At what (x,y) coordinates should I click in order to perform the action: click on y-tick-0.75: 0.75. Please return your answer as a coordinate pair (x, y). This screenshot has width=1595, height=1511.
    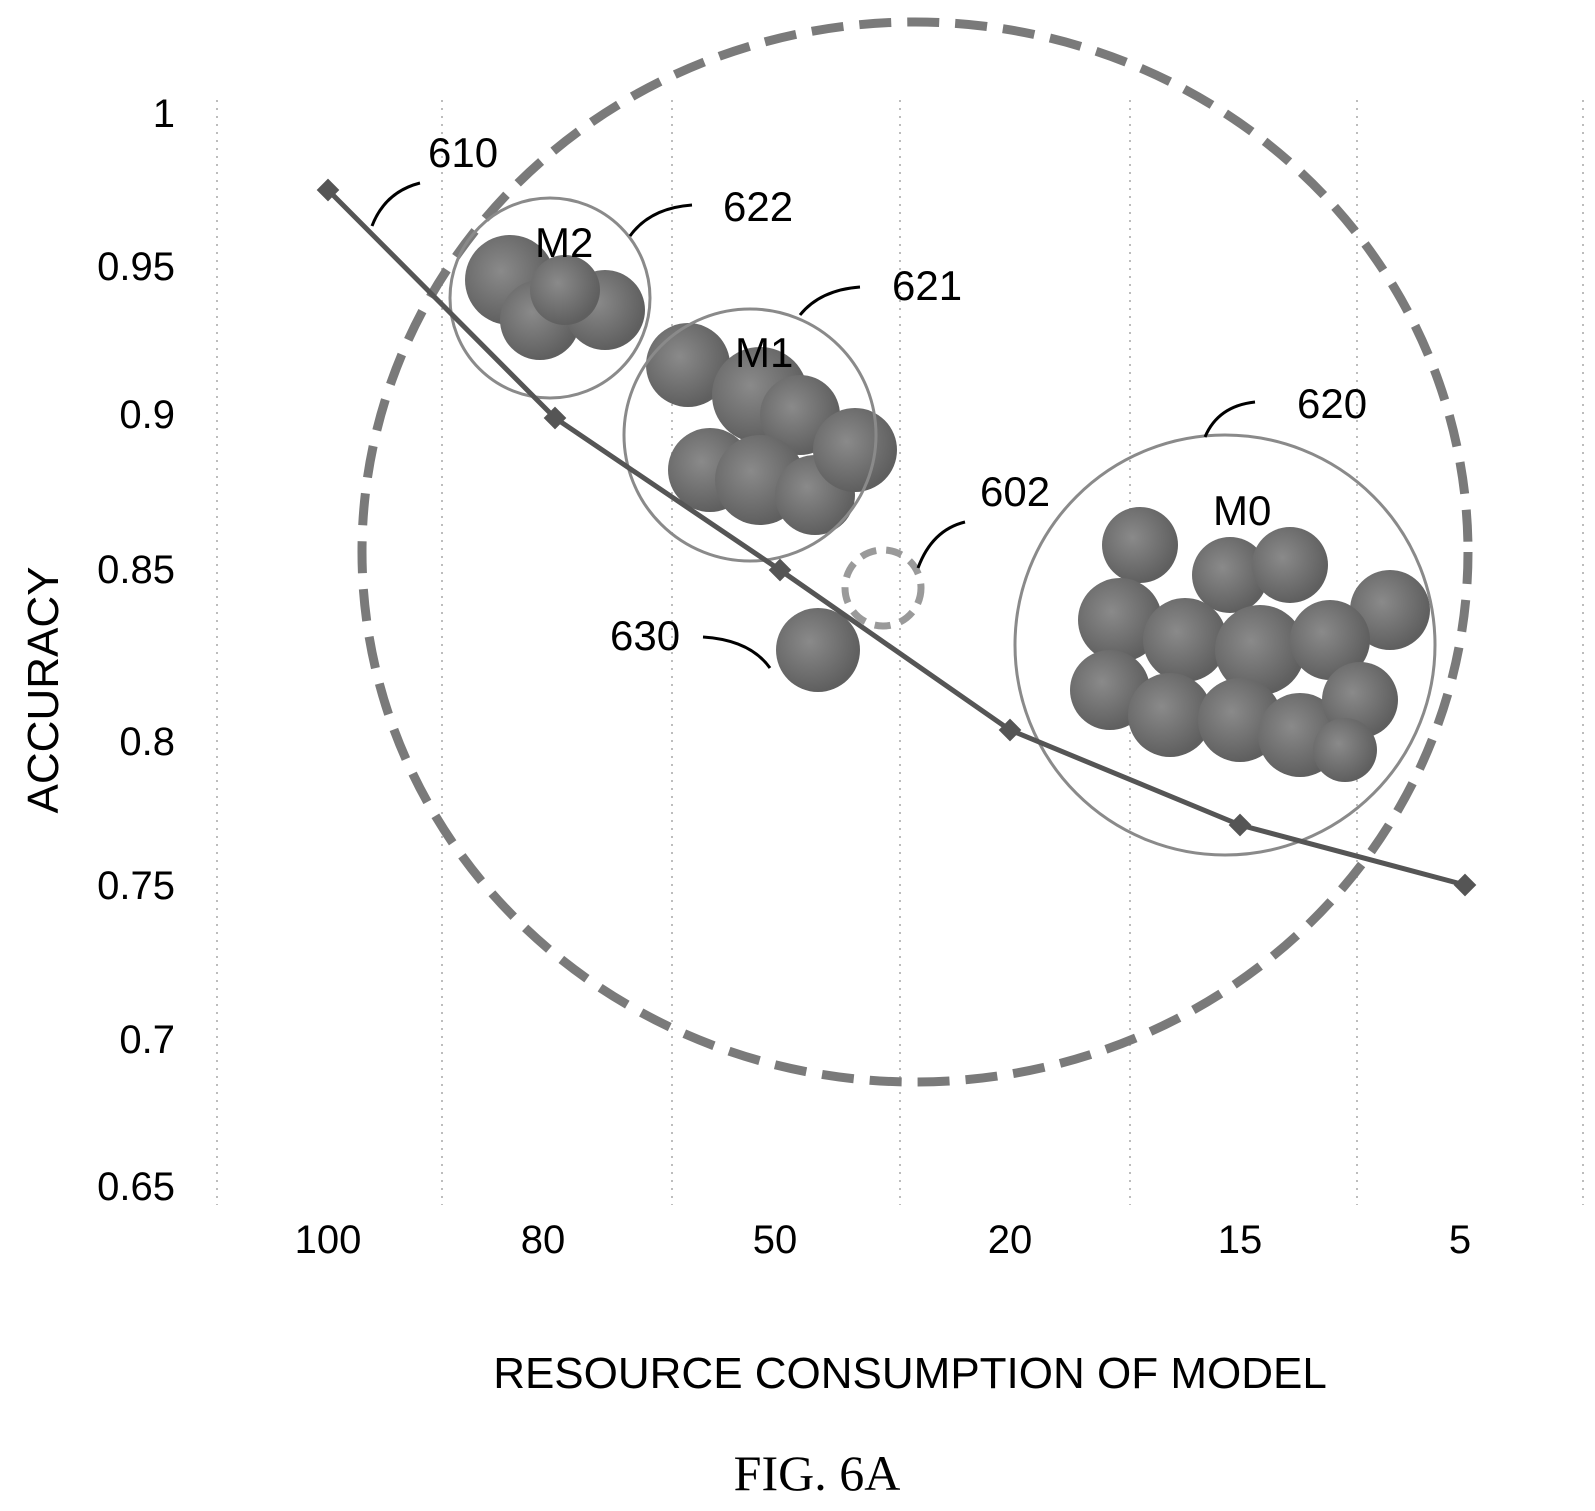
    Looking at the image, I should click on (136, 886).